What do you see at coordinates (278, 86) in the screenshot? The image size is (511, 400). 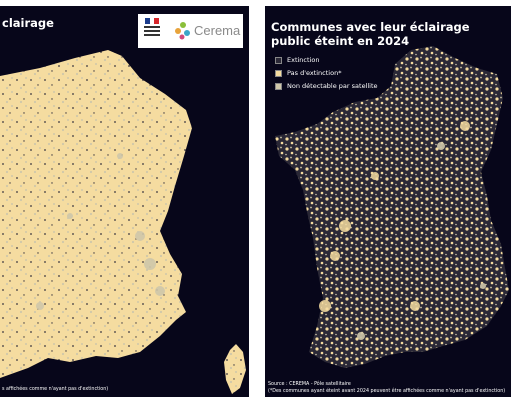 I see `legend-swatch-non-detectable` at bounding box center [278, 86].